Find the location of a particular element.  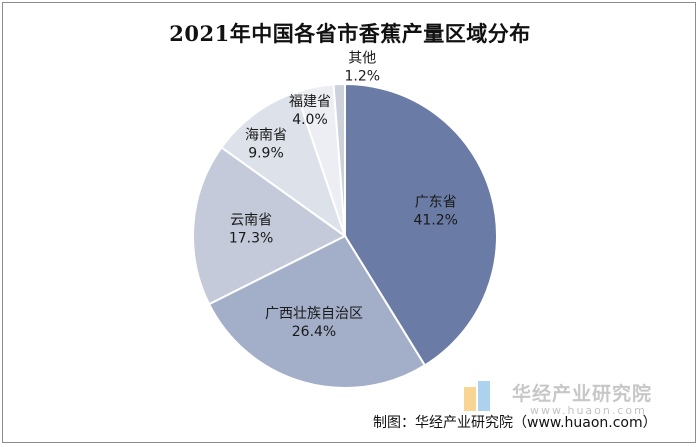

watermark: 华经产业研究院 is located at coordinates (578, 397).